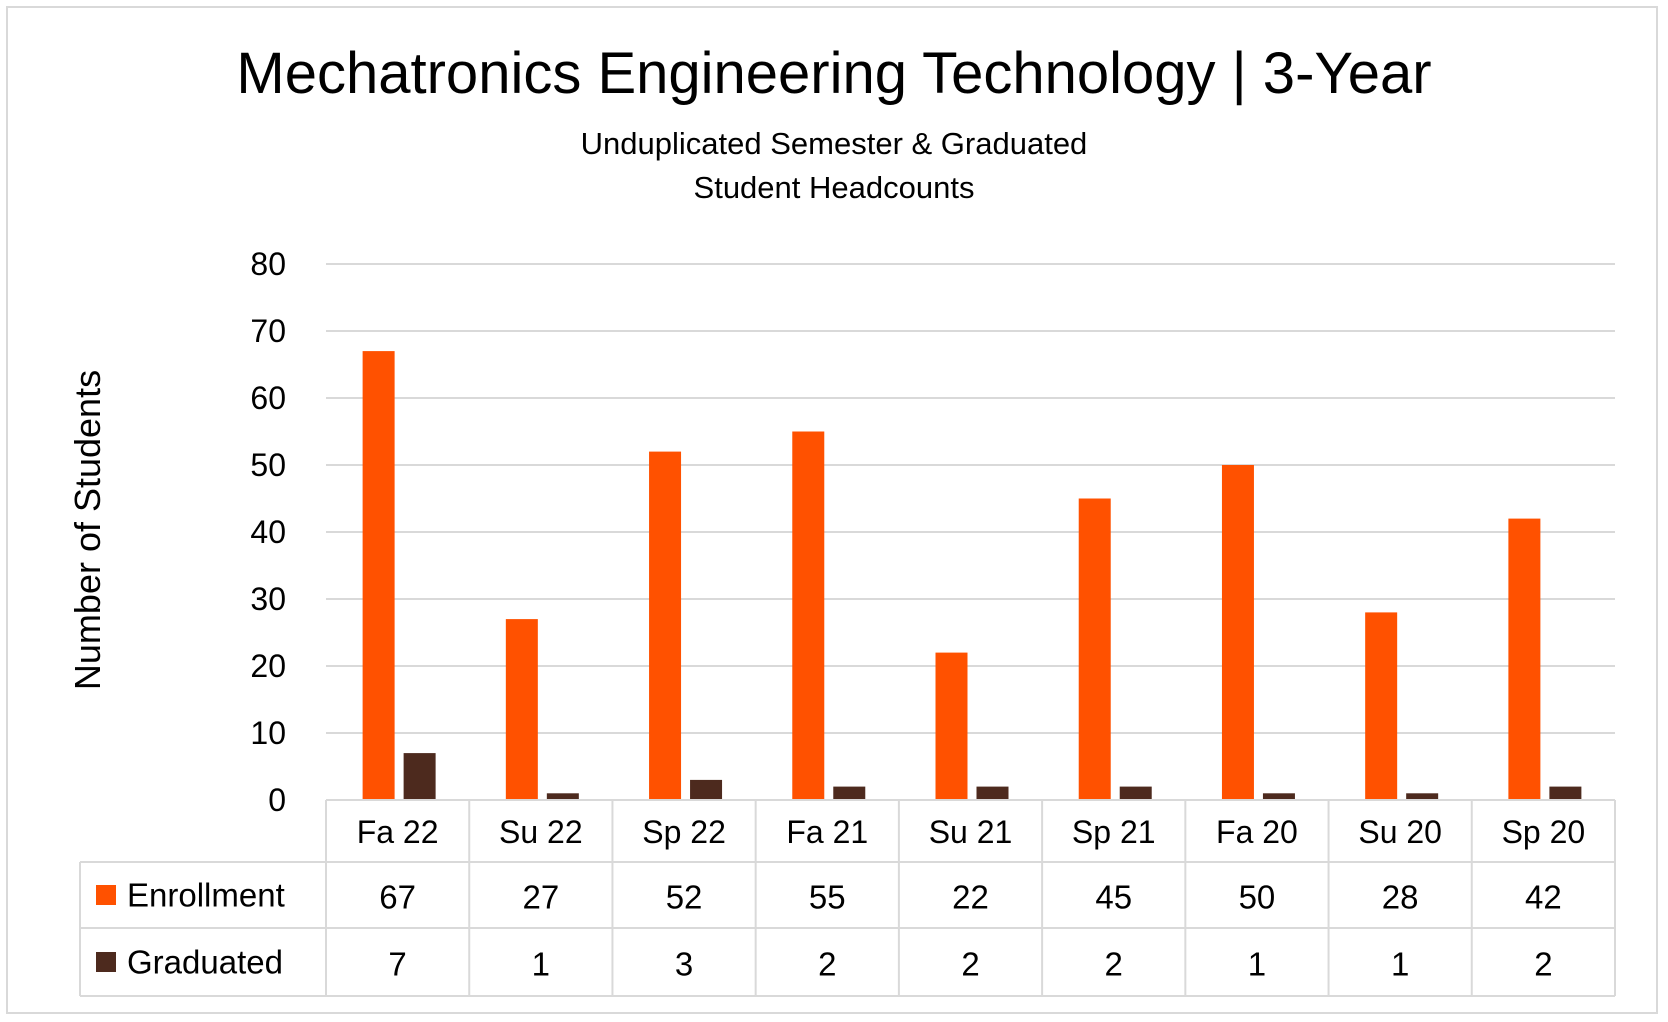 Image resolution: width=1668 pixels, height=1022 pixels. What do you see at coordinates (398, 832) in the screenshot?
I see `category-label: Fa 22` at bounding box center [398, 832].